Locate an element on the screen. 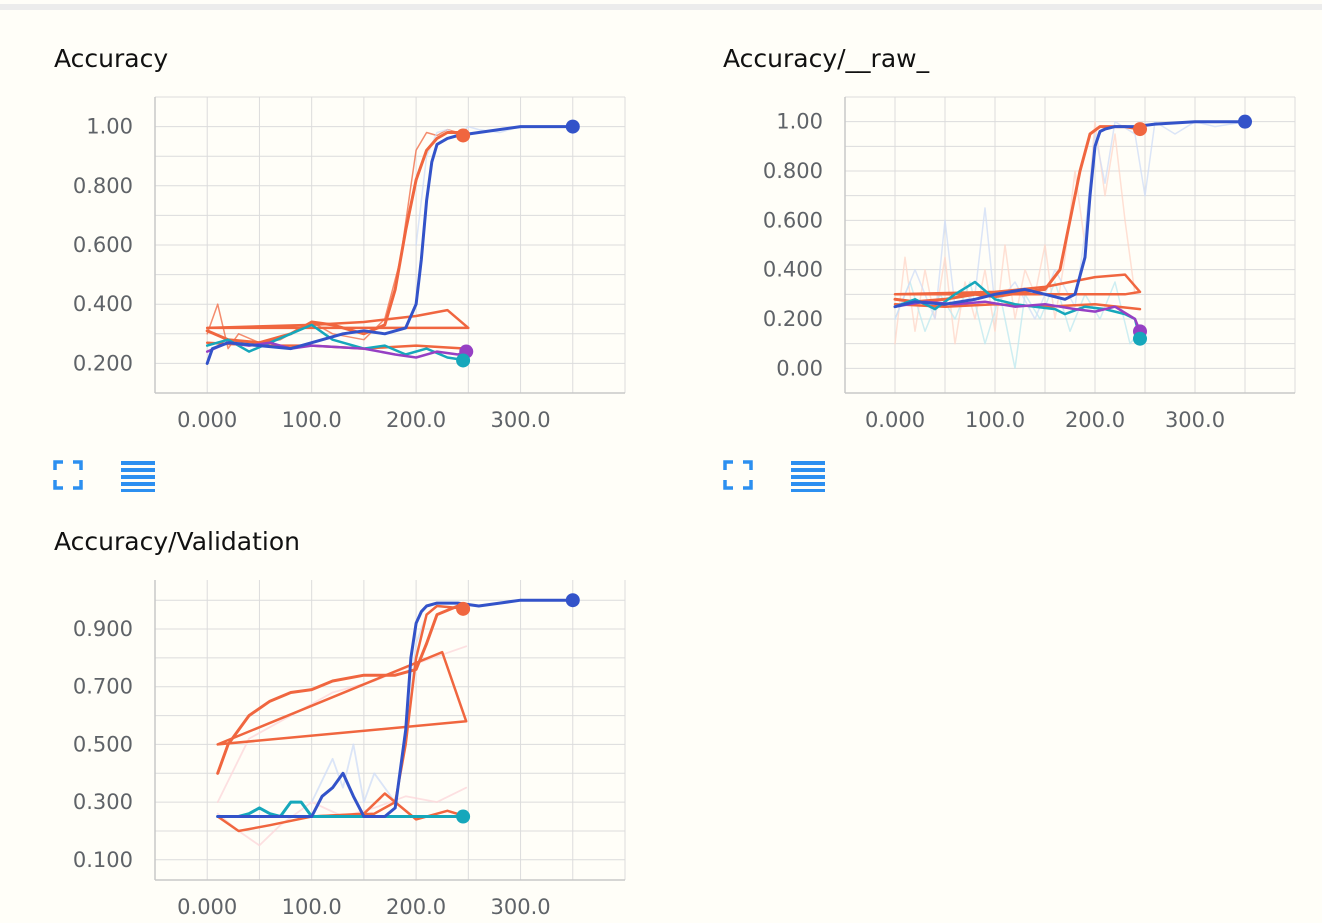 The width and height of the screenshot is (1322, 923). chart-title: Accuracy is located at coordinates (111, 58).